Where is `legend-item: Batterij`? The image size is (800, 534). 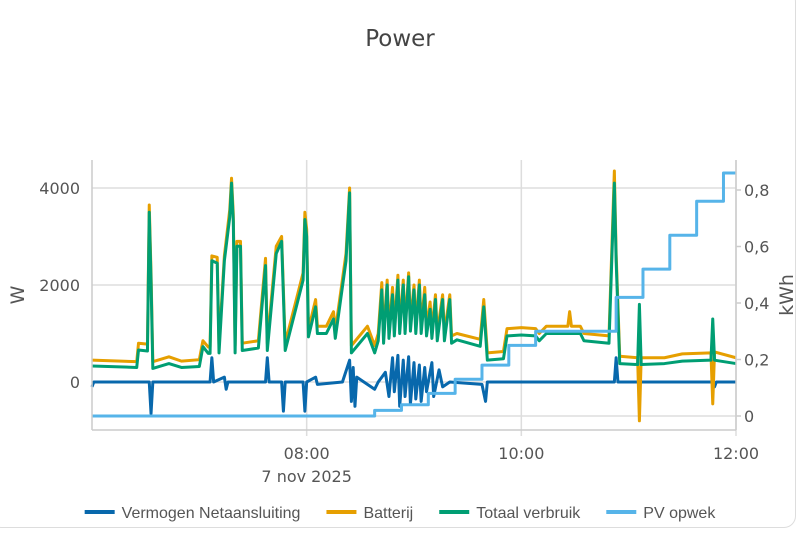
legend-item: Batterij is located at coordinates (388, 513).